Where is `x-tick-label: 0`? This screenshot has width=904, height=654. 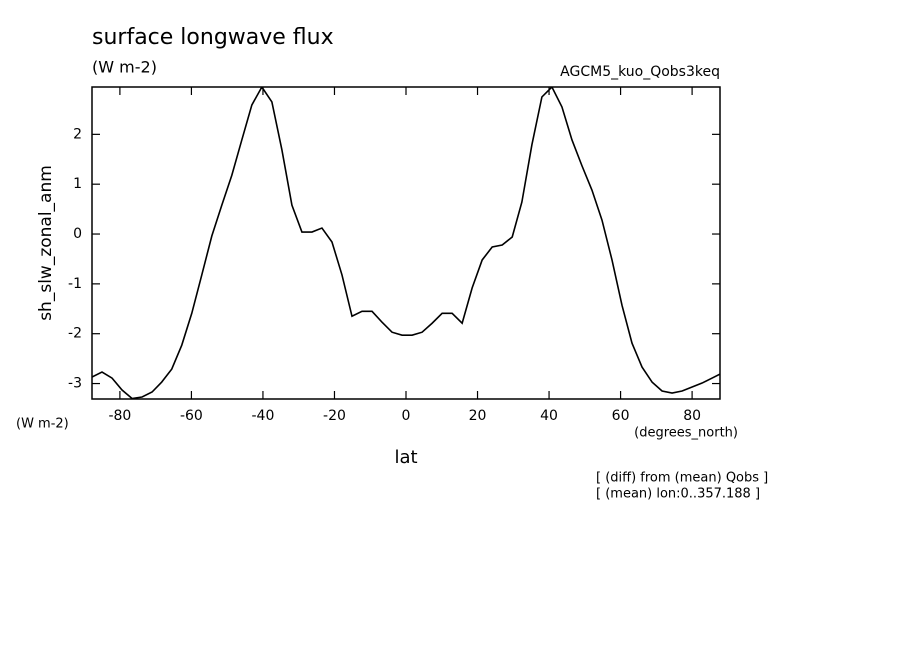 x-tick-label: 0 is located at coordinates (406, 416).